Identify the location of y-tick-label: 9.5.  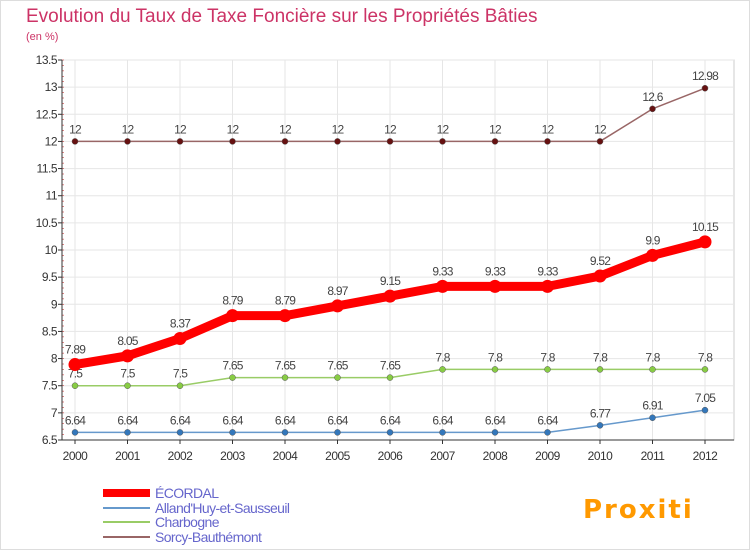
(50, 277).